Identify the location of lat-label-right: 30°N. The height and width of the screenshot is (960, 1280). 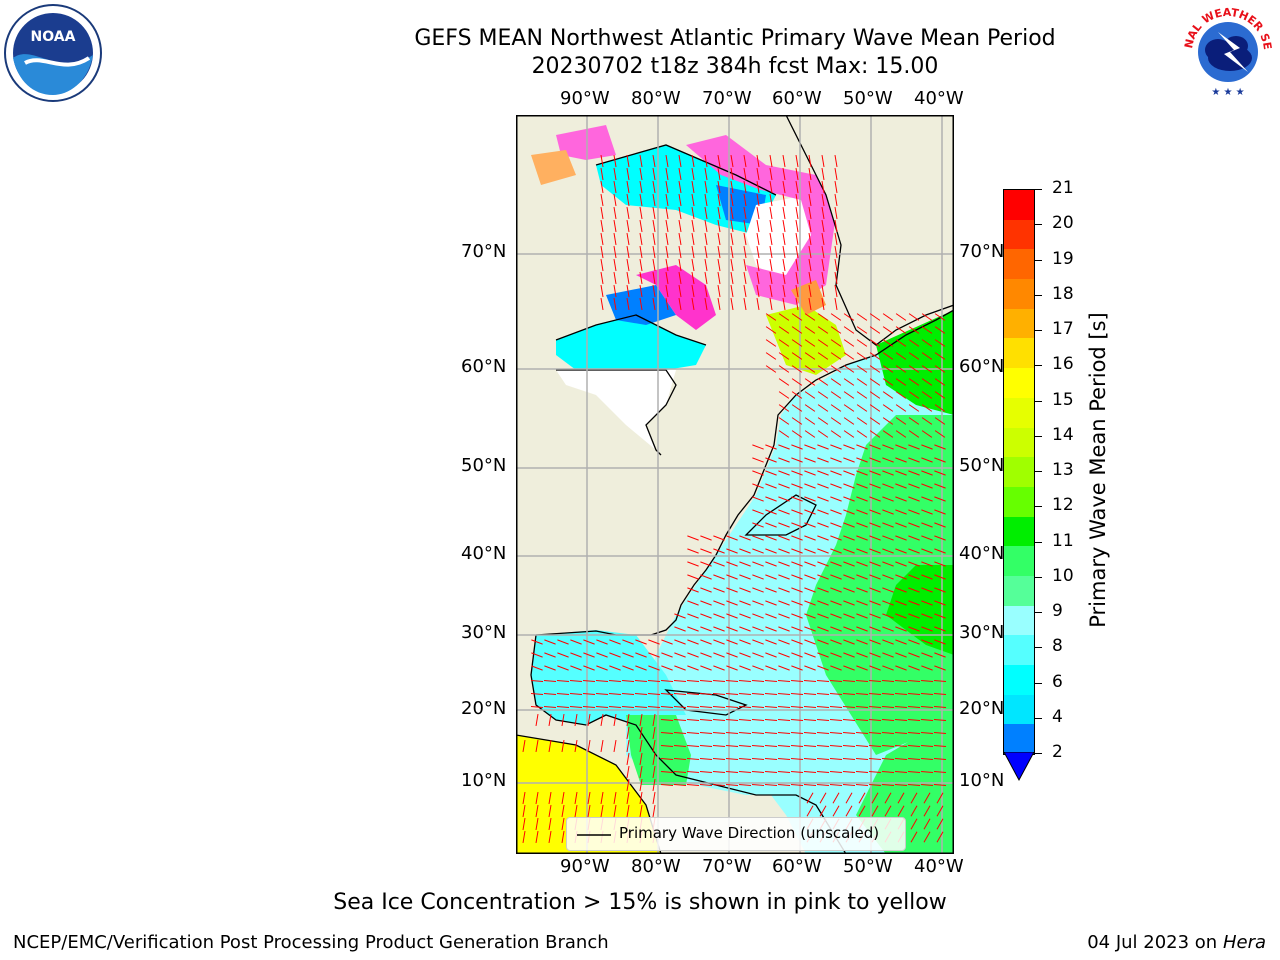
(982, 632).